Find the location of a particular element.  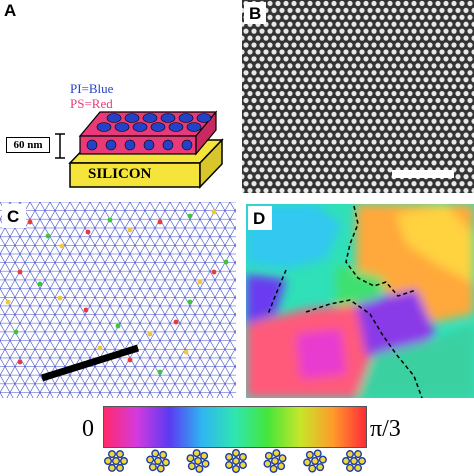

hexagon-orientation-icons is located at coordinates (234, 461).